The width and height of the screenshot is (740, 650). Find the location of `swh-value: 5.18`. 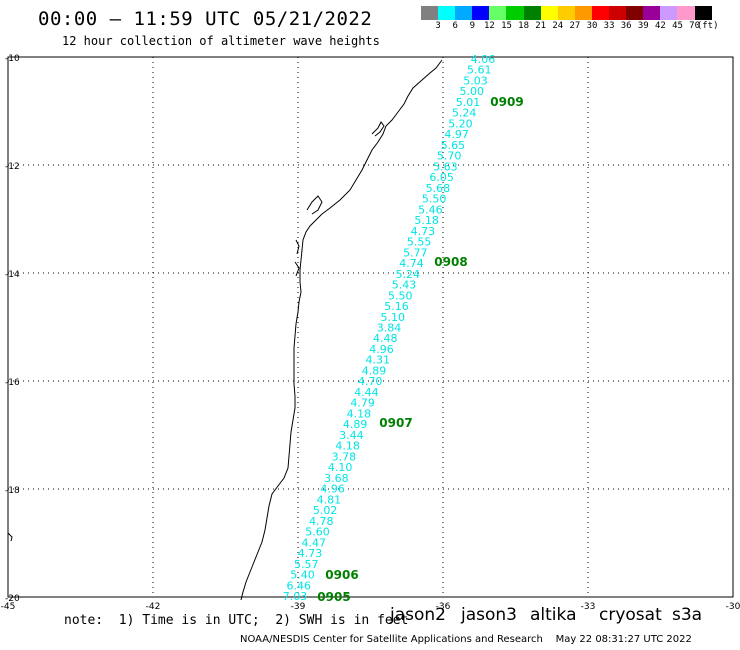

swh-value: 5.18 is located at coordinates (426, 220).